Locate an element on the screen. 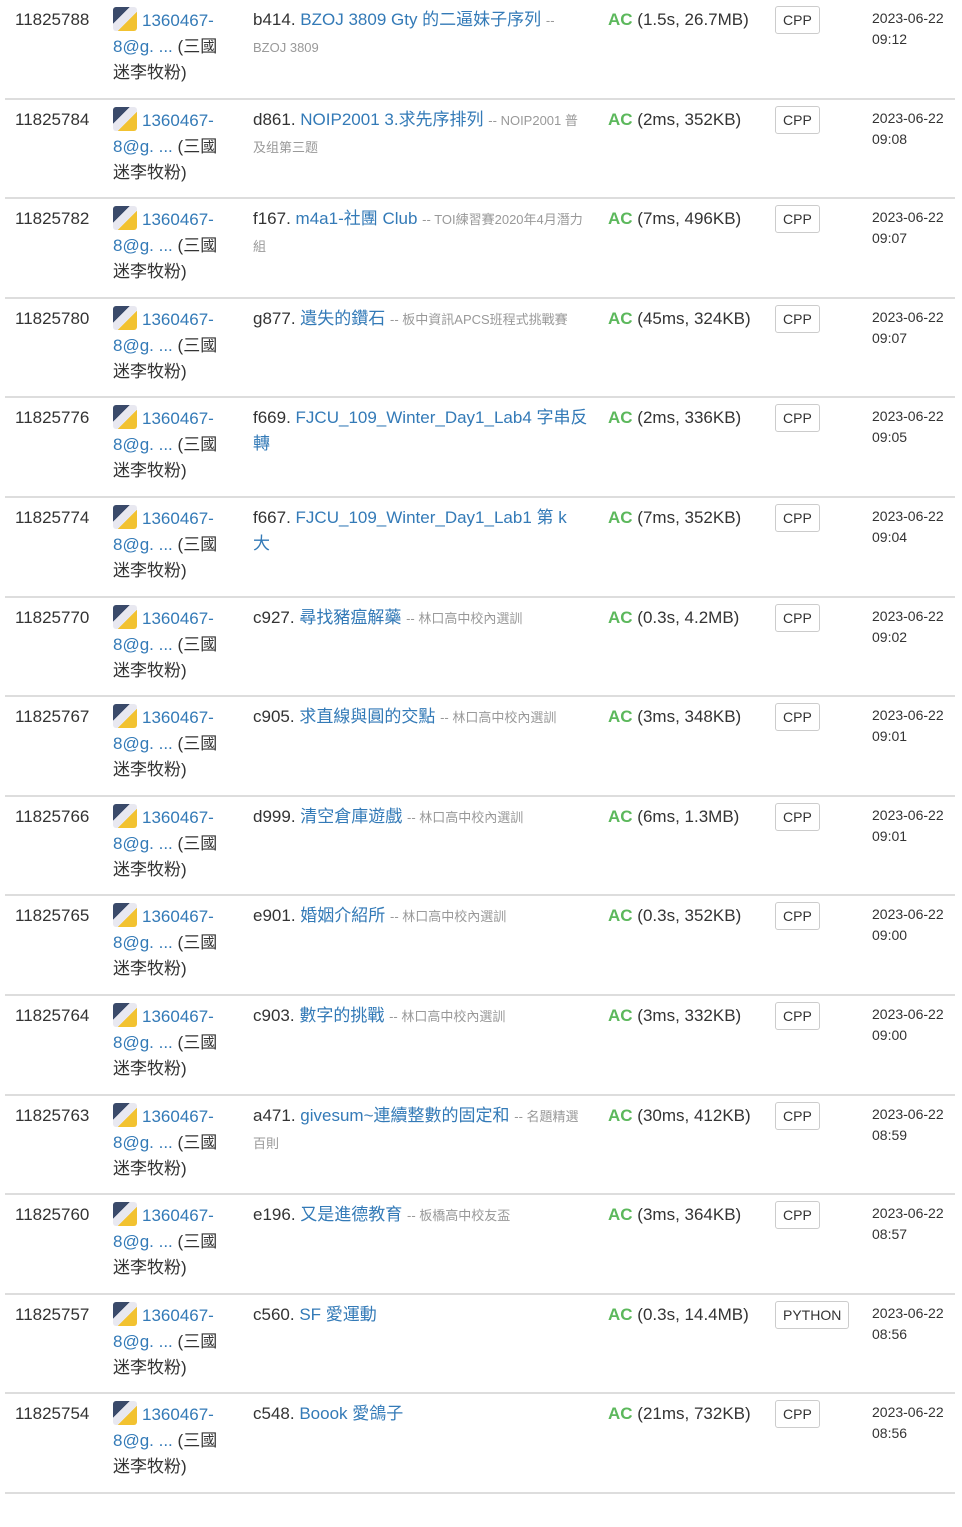 The image size is (962, 1527). problem-link: BZOJ 3809 Gty 的二逼妹子序列 is located at coordinates (421, 19).